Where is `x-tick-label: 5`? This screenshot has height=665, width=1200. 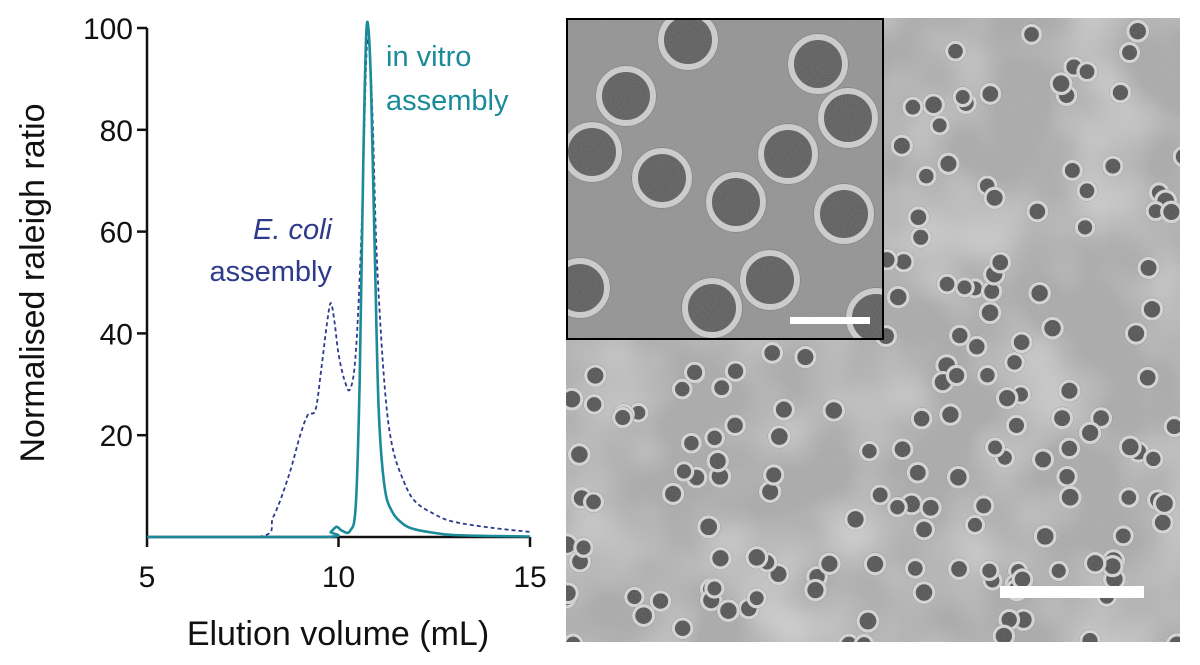 x-tick-label: 5 is located at coordinates (147, 577).